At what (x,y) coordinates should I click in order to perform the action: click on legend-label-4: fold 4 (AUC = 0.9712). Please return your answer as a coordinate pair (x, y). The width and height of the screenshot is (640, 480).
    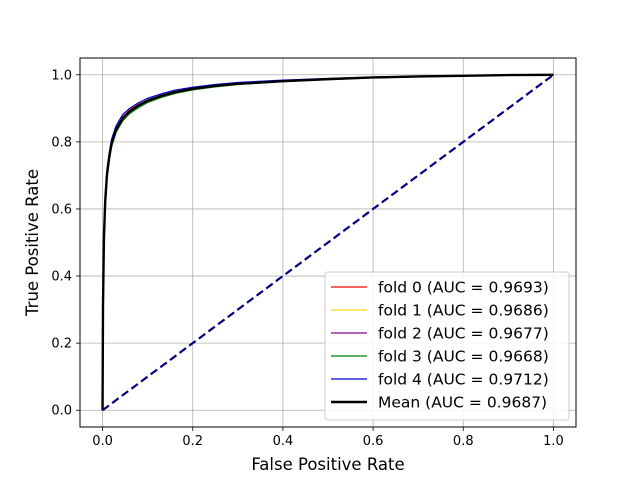
    Looking at the image, I should click on (463, 380).